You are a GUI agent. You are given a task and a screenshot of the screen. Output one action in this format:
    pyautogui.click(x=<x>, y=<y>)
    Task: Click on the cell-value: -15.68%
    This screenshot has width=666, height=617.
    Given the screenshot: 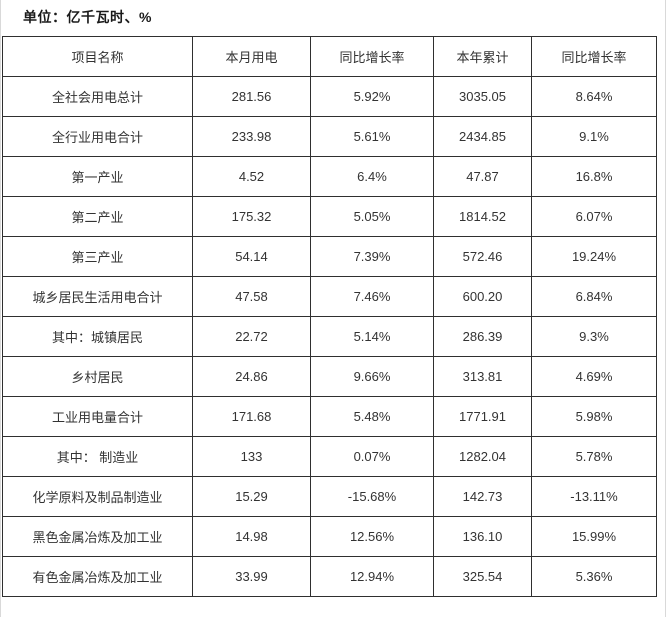 What is the action you would take?
    pyautogui.click(x=372, y=496)
    